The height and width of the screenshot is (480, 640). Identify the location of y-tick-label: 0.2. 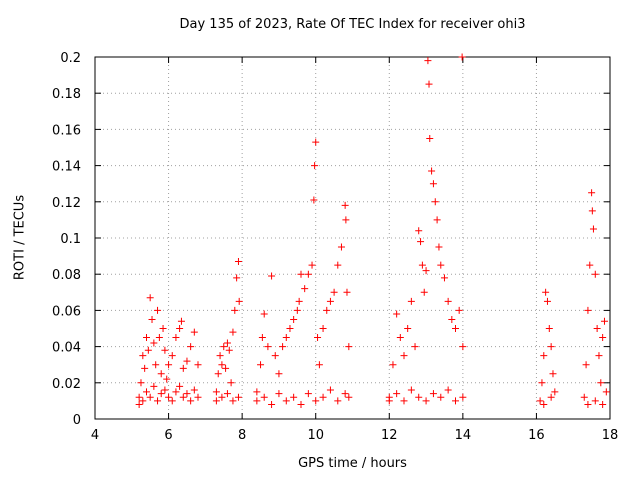
(70, 58).